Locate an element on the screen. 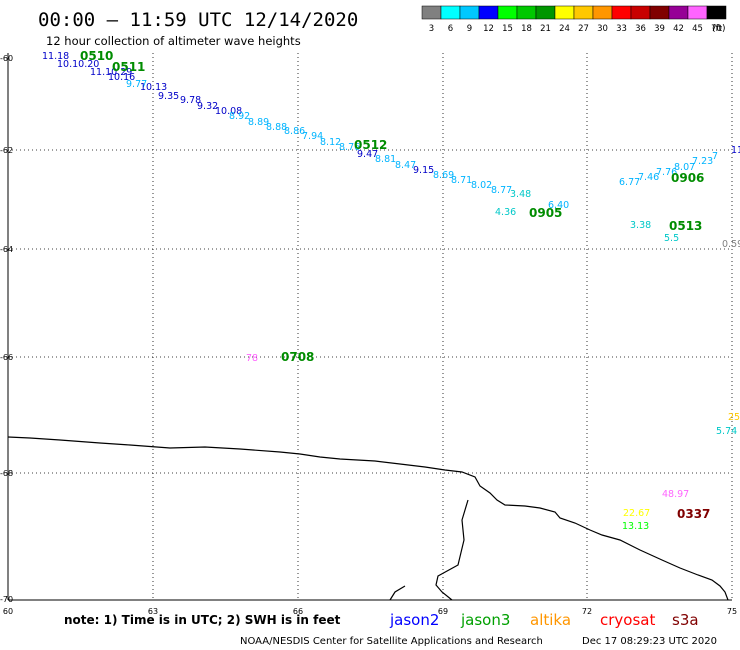  wave-height-label: 7.46 is located at coordinates (648, 177).